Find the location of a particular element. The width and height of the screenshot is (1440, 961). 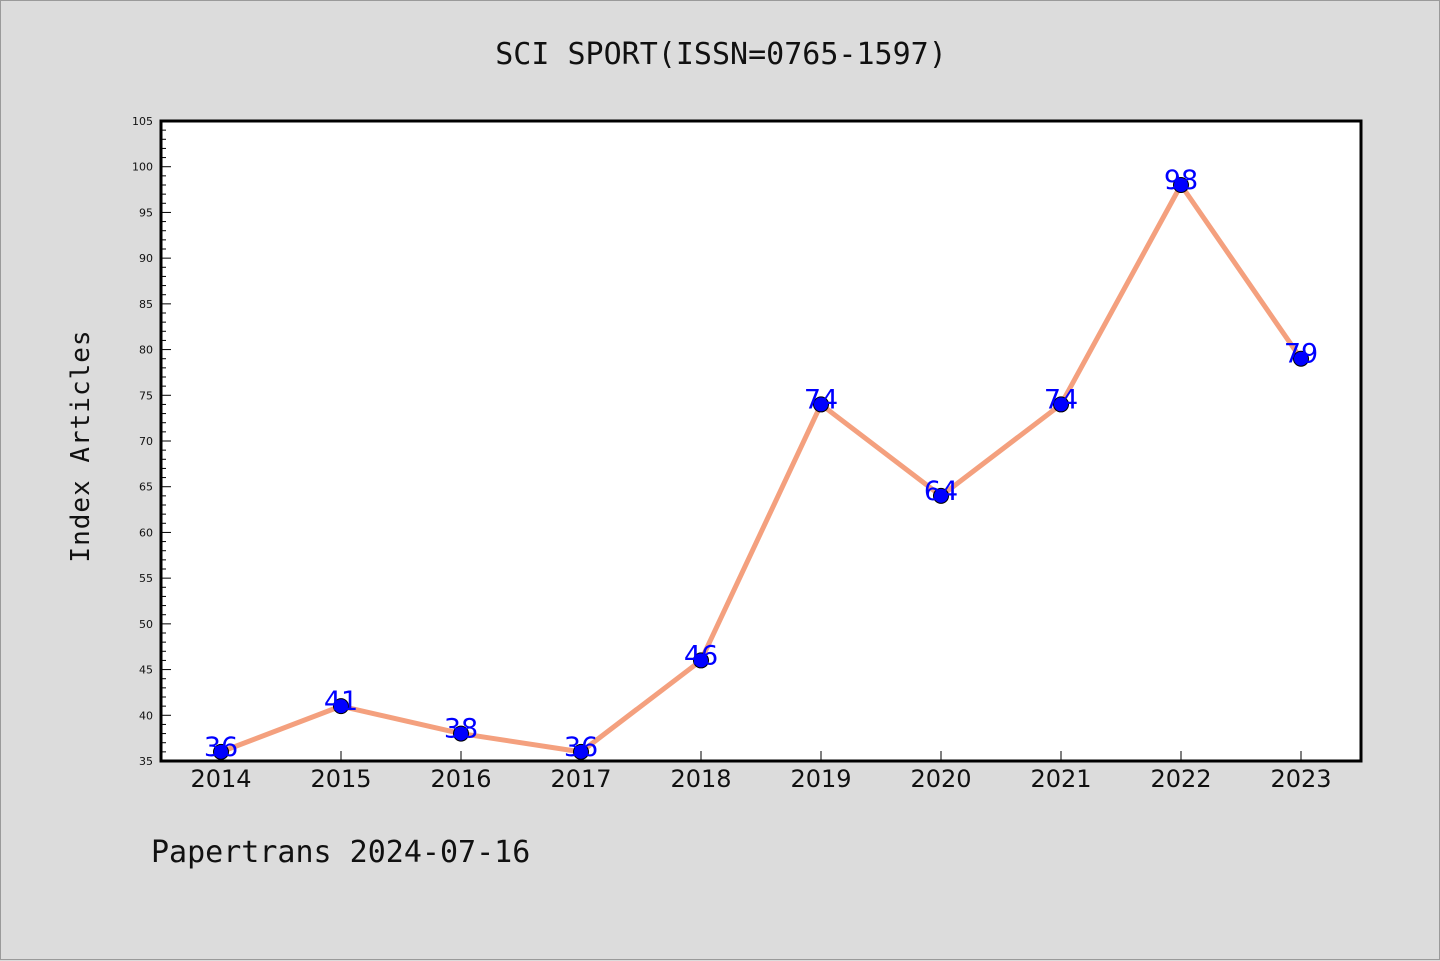

y-tick-label: 75 is located at coordinates (146, 395).